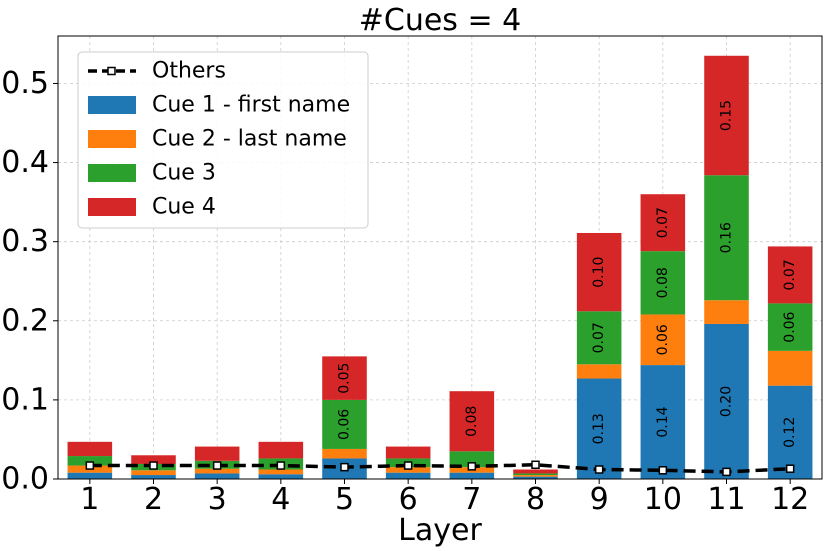 This screenshot has height=551, width=830. I want to click on x-tick-label: 1, so click(89, 499).